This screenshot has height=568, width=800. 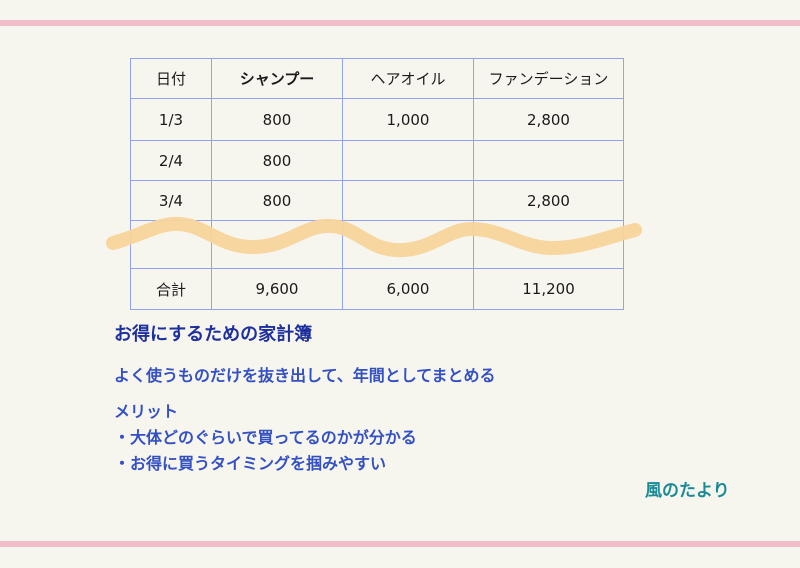 I want to click on header-hair-oil: ヘアオイル, so click(x=408, y=78).